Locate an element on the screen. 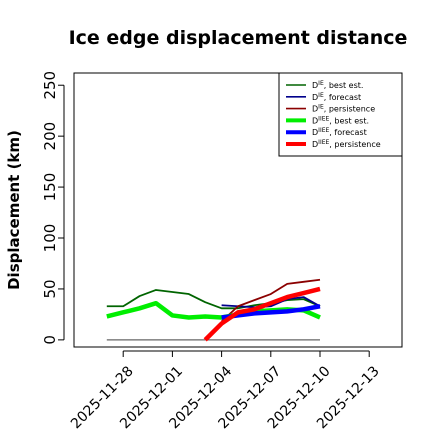  y-tick-label: 250 is located at coordinates (50, 85).